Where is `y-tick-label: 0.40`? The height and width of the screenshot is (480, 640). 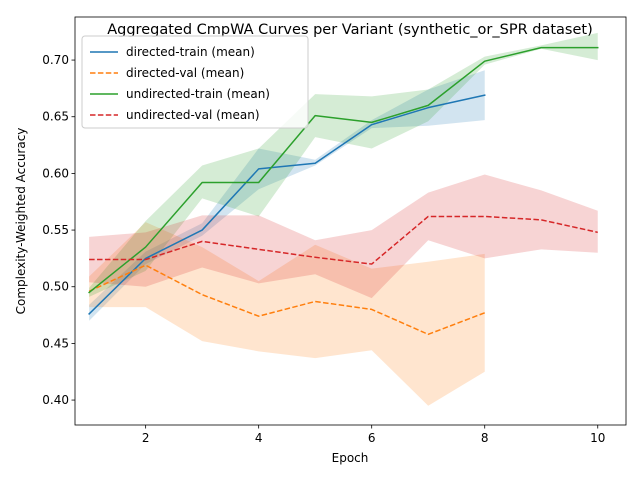
y-tick-label: 0.40 is located at coordinates (55, 400).